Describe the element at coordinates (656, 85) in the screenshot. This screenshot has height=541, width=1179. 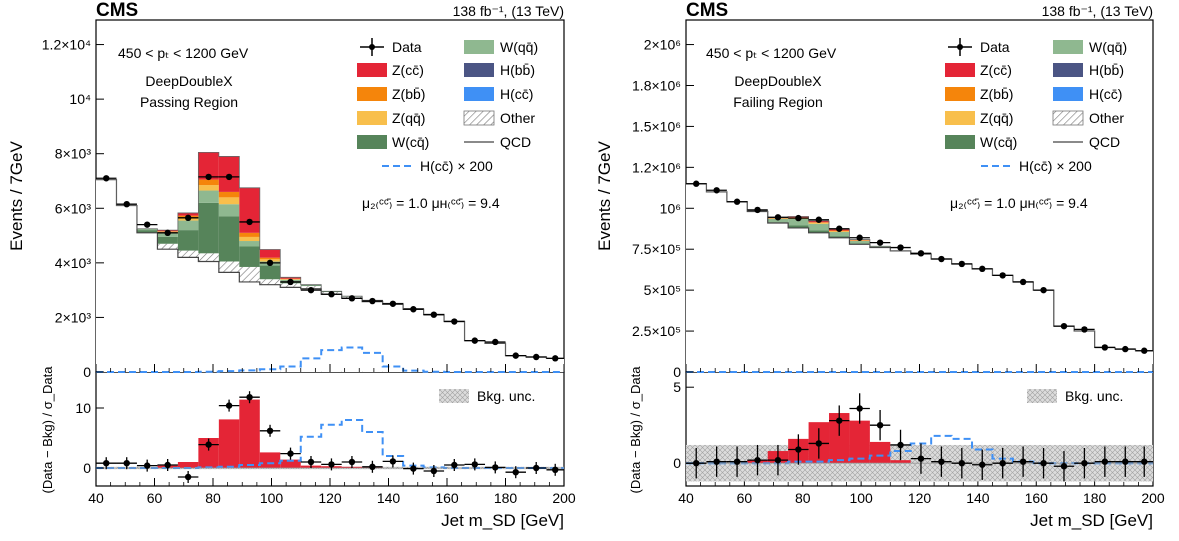
I see `y-tick-label: 1.8×10⁶` at that location.